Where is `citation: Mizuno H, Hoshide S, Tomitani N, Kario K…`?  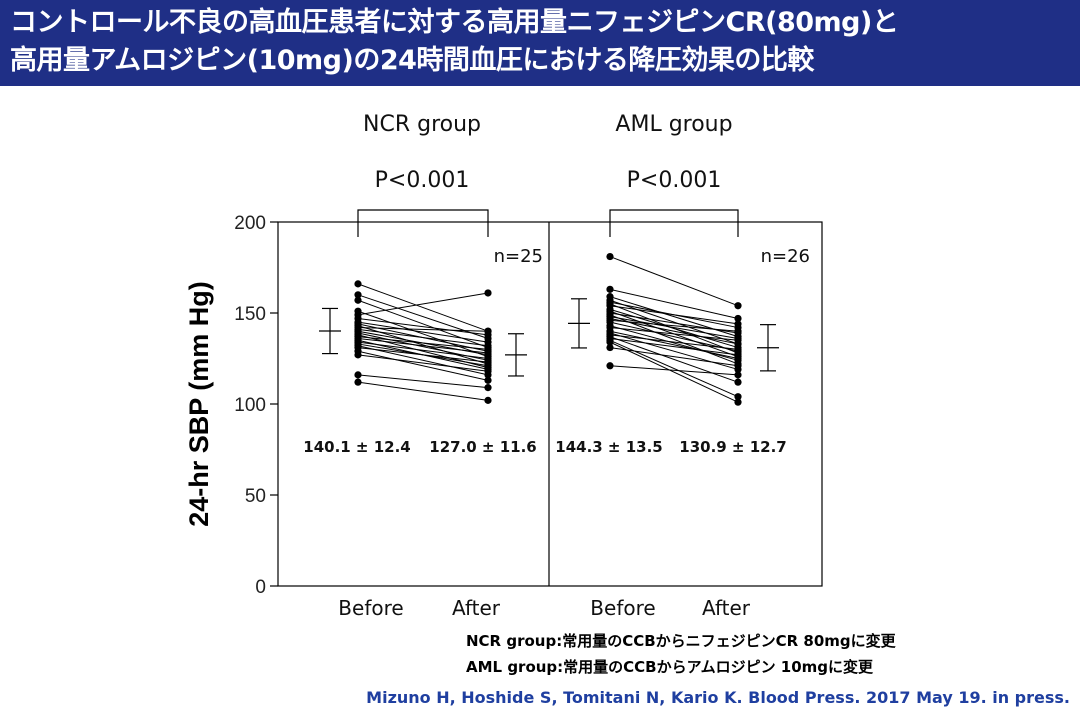
citation: Mizuno H, Hoshide S, Tomitani N, Kario K… is located at coordinates (718, 697).